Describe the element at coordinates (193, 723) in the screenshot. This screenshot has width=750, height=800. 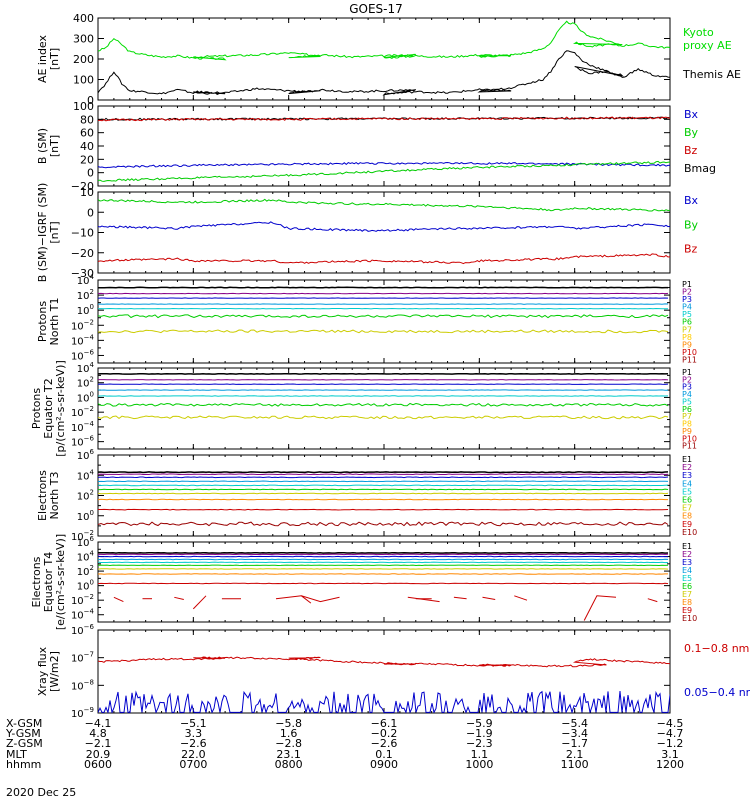
I see `x-axis-value: −5.1` at that location.